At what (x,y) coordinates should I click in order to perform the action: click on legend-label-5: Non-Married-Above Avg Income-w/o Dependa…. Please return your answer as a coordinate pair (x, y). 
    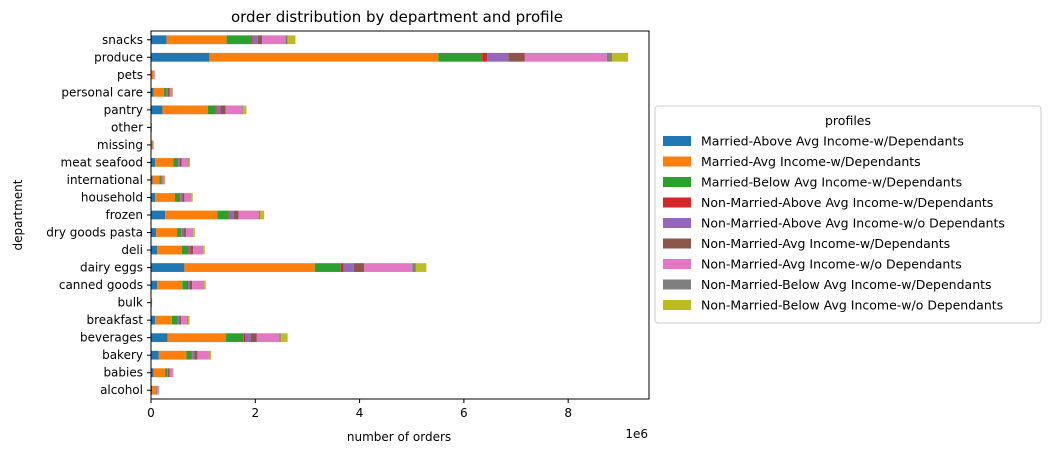
    Looking at the image, I should click on (853, 223).